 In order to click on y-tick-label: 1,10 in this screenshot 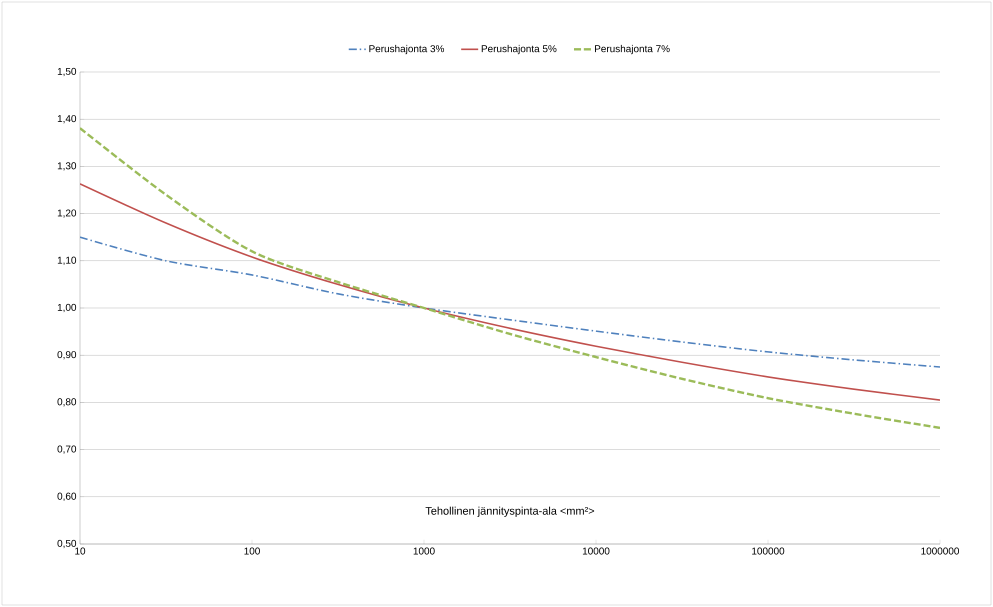, I will do `click(67, 260)`.